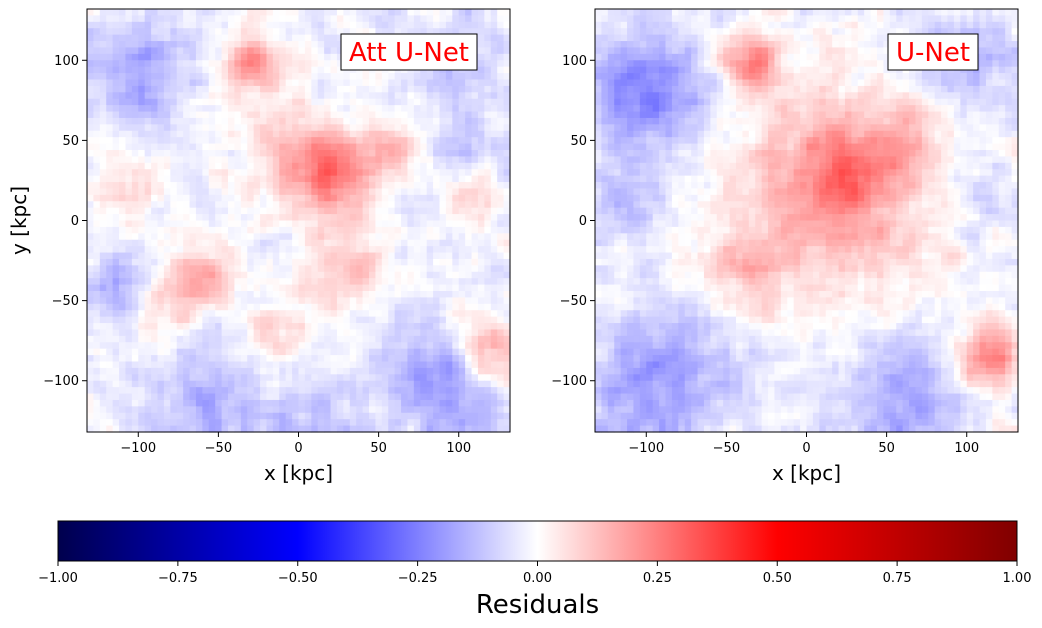  I want to click on unet-title: U-Net, so click(933, 53).